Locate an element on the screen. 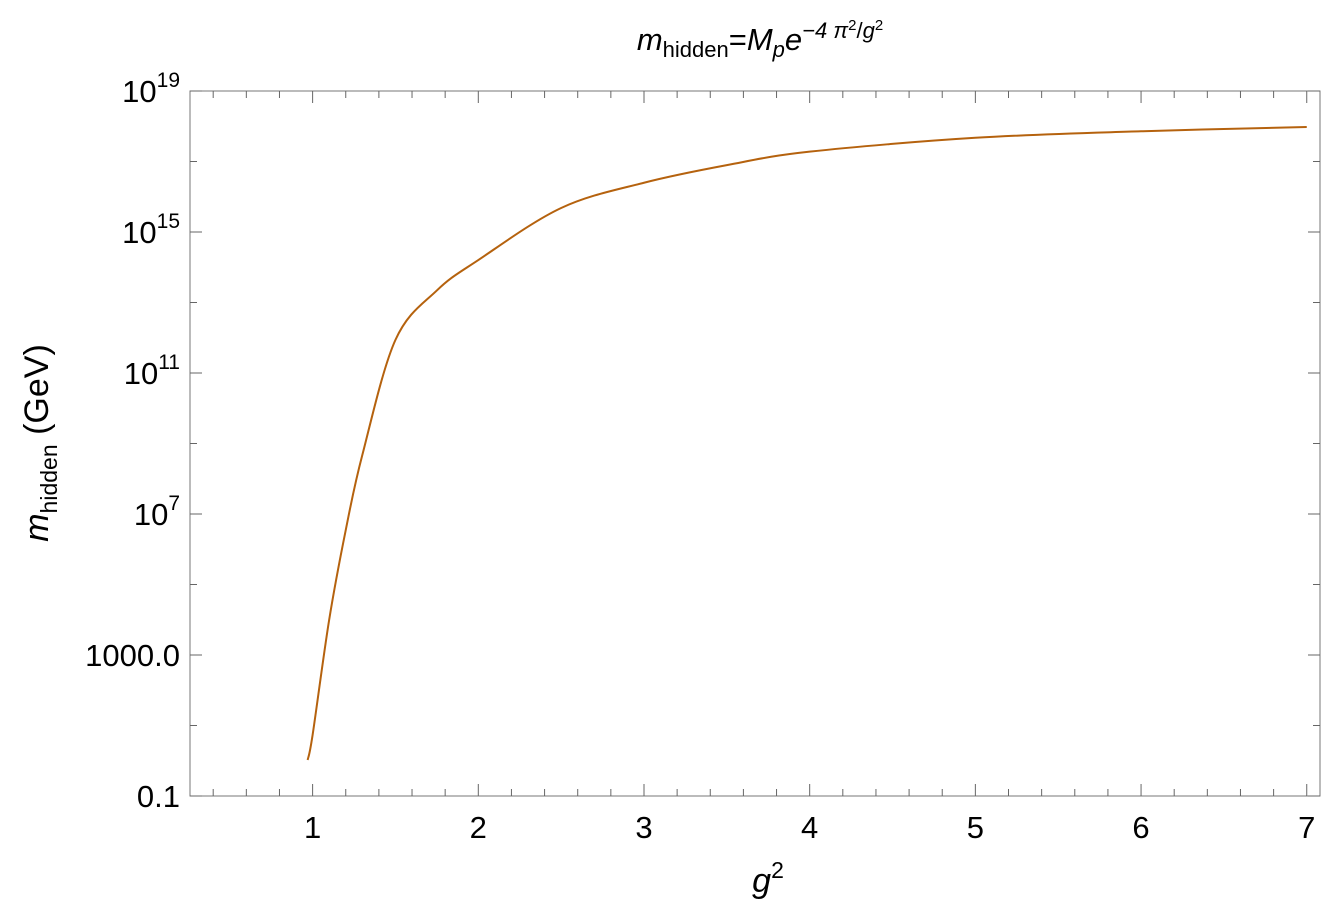 The width and height of the screenshot is (1334, 911). x-tick-label: 1 is located at coordinates (312, 827).